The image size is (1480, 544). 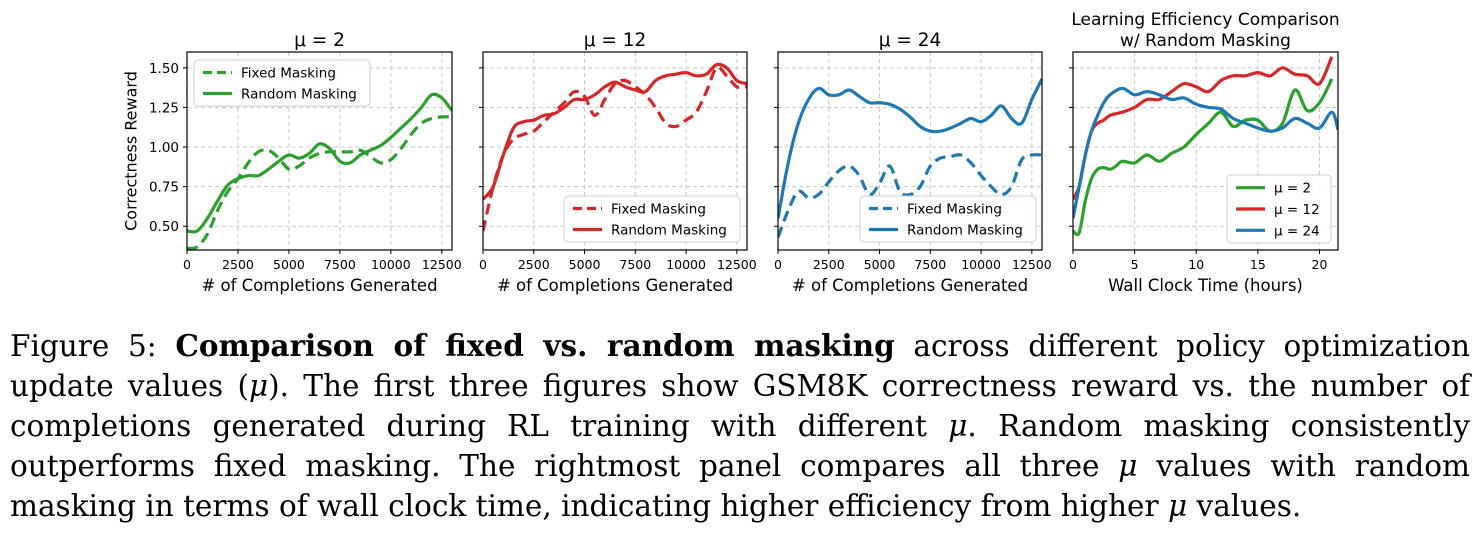 What do you see at coordinates (1297, 231) in the screenshot?
I see `legend-label: μ = 24` at bounding box center [1297, 231].